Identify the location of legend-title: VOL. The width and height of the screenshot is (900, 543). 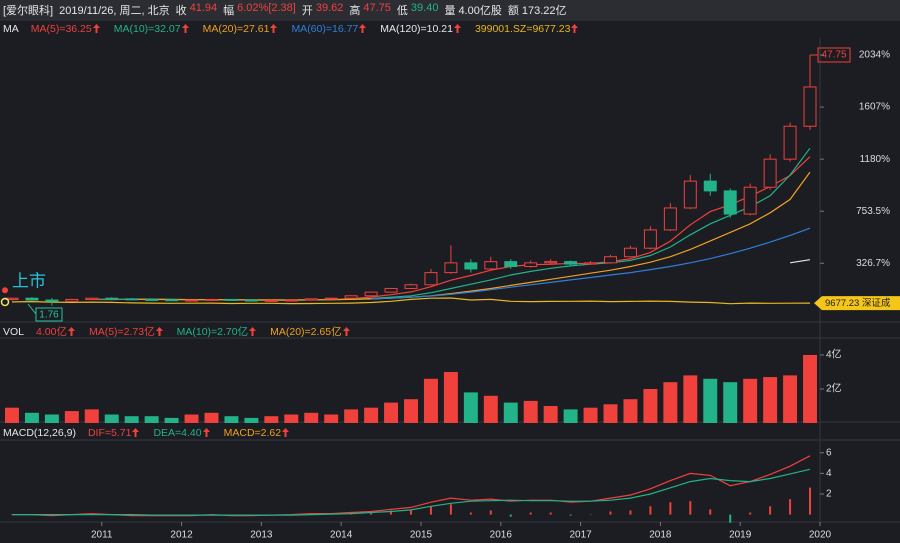
(14, 331).